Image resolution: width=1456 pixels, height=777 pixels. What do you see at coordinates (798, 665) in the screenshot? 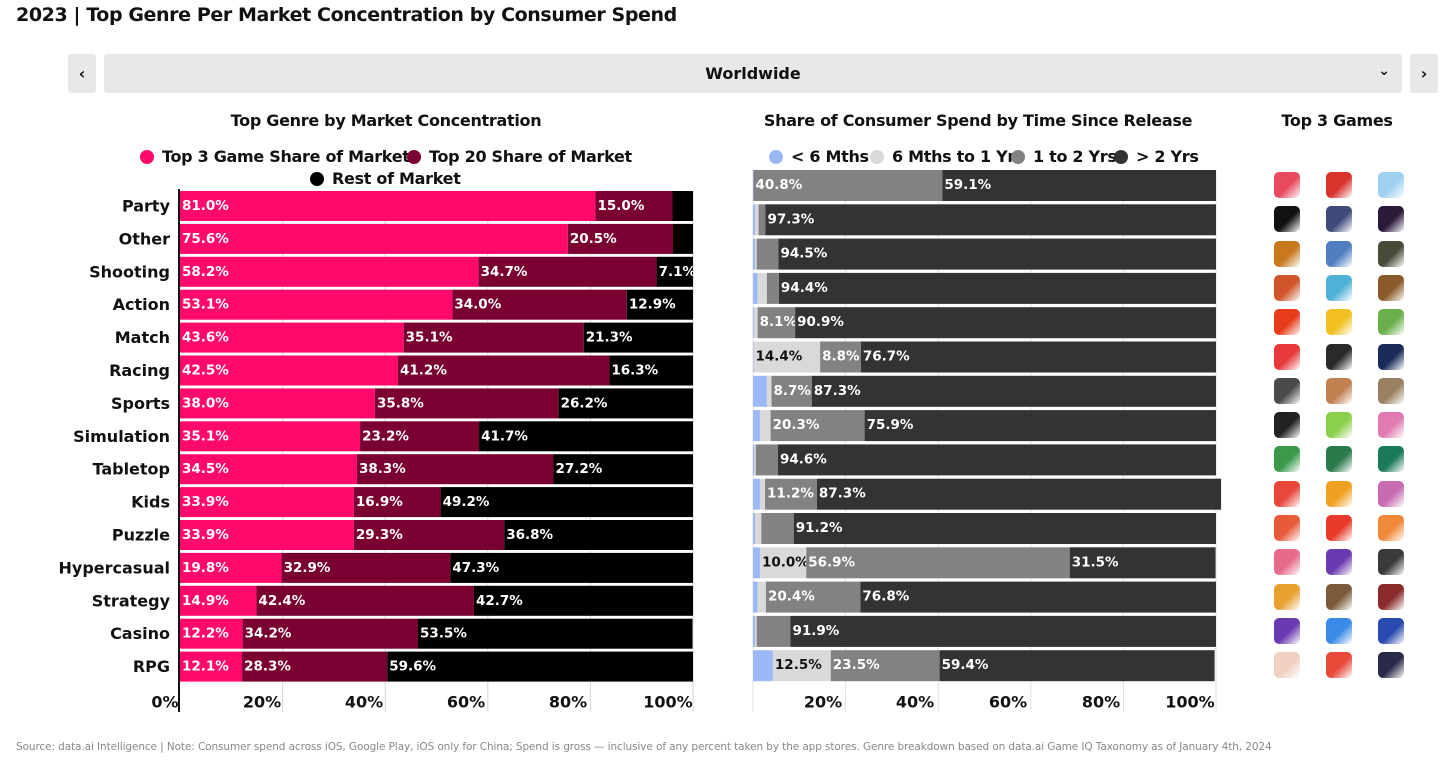
I see `right-data-label: 12.5%` at bounding box center [798, 665].